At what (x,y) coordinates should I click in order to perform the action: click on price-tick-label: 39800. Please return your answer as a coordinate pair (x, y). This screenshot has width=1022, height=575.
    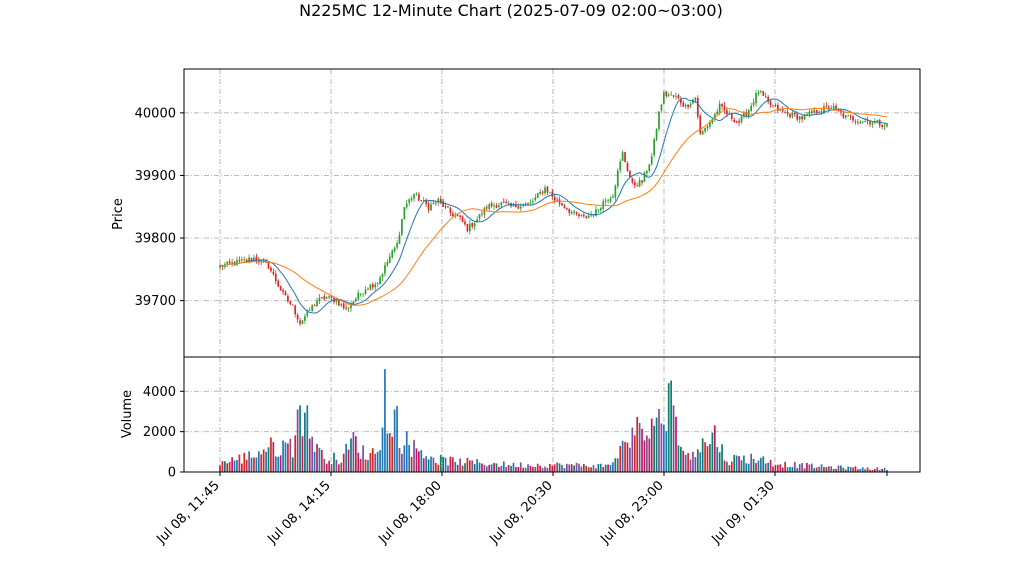
    Looking at the image, I should click on (155, 239).